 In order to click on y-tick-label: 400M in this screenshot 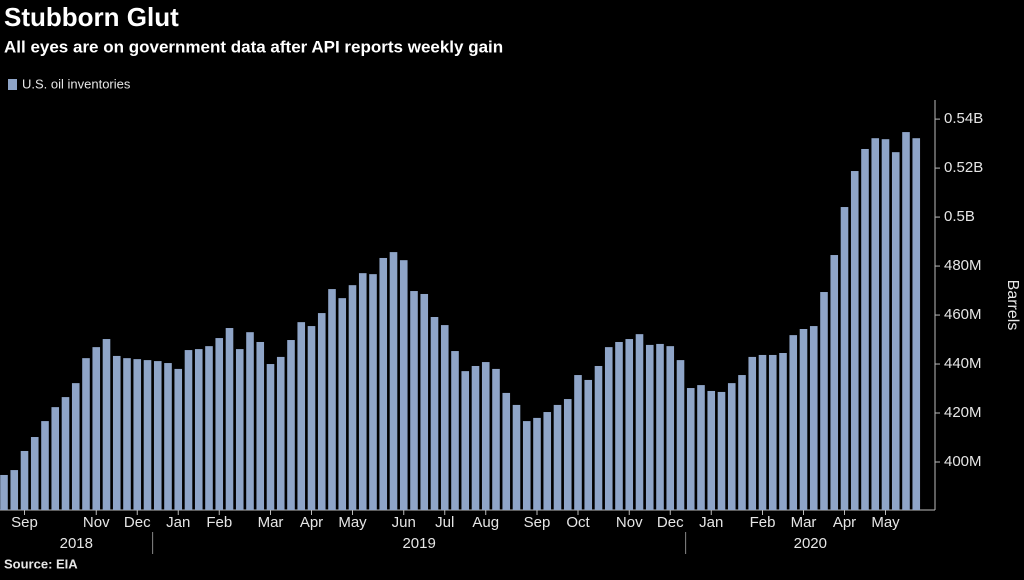, I will do `click(963, 461)`.